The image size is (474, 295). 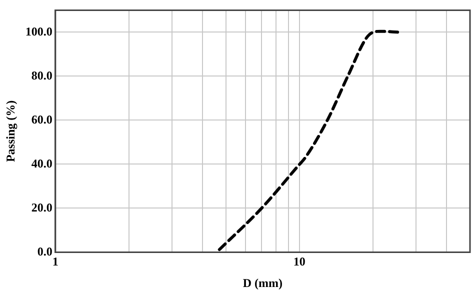 What do you see at coordinates (44, 251) in the screenshot?
I see `y-tick-label: 0.0` at bounding box center [44, 251].